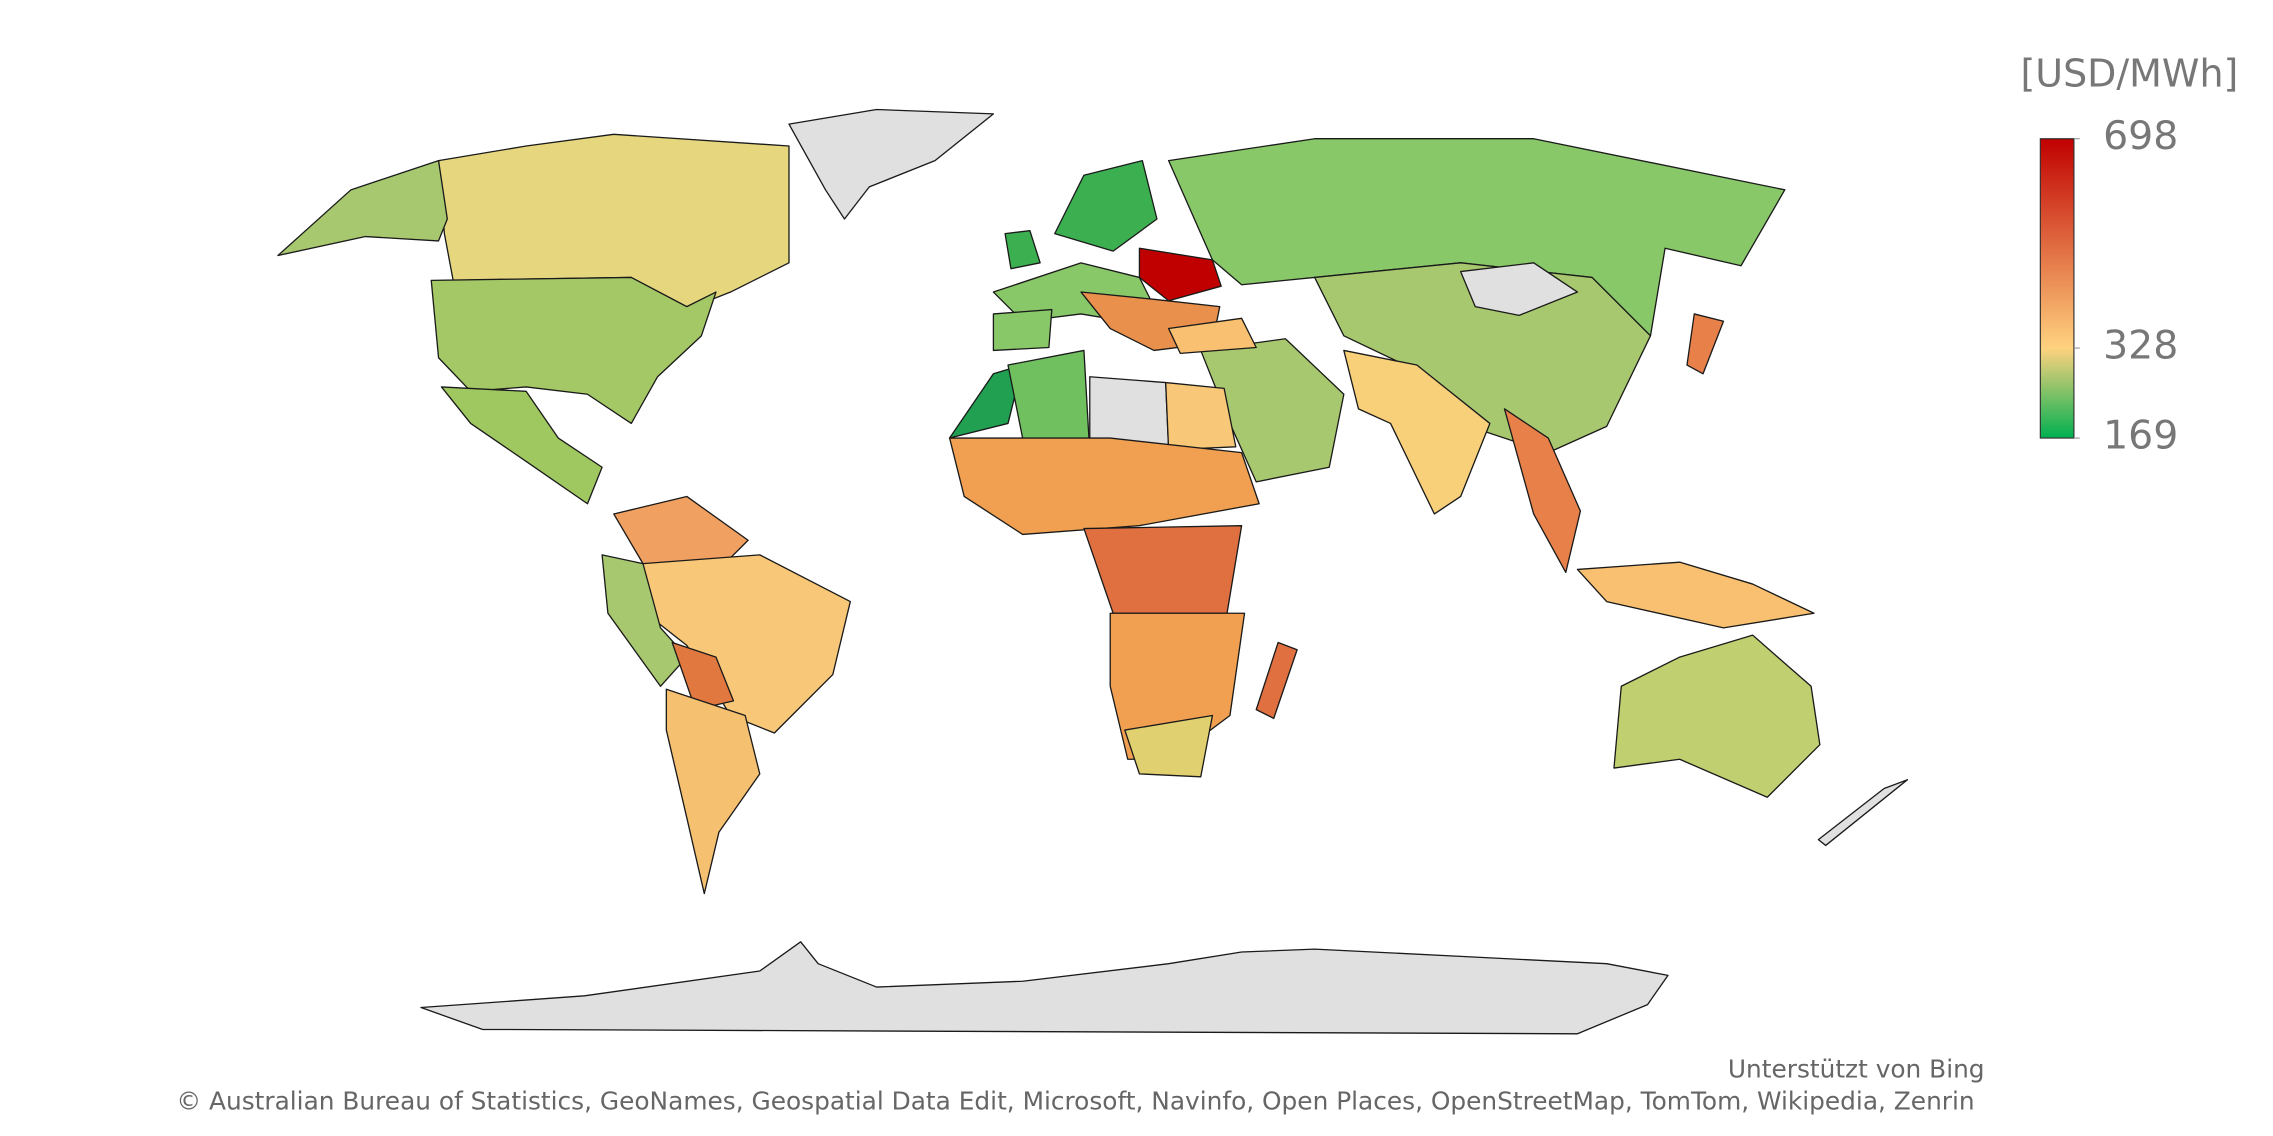  Describe the element at coordinates (2140, 436) in the screenshot. I see `legend-label: 169` at that location.